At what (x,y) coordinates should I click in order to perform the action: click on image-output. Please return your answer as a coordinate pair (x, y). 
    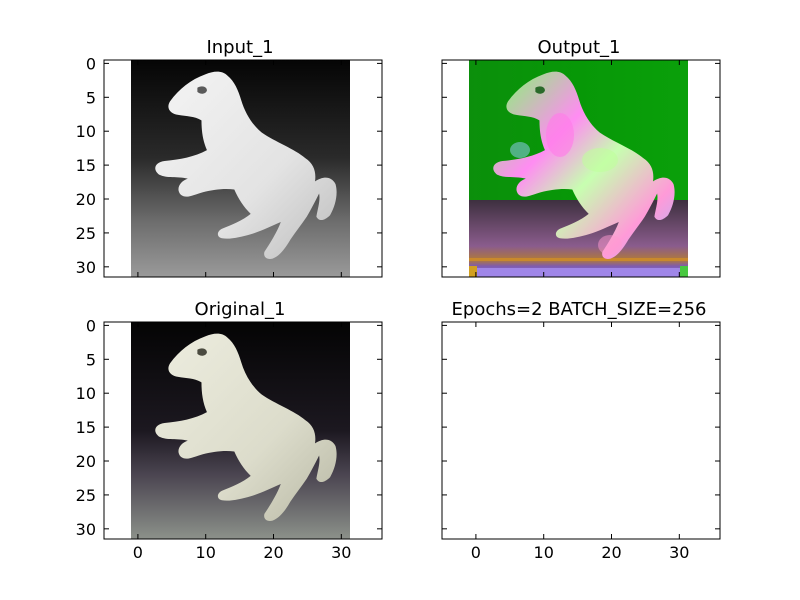
    Looking at the image, I should click on (578, 168).